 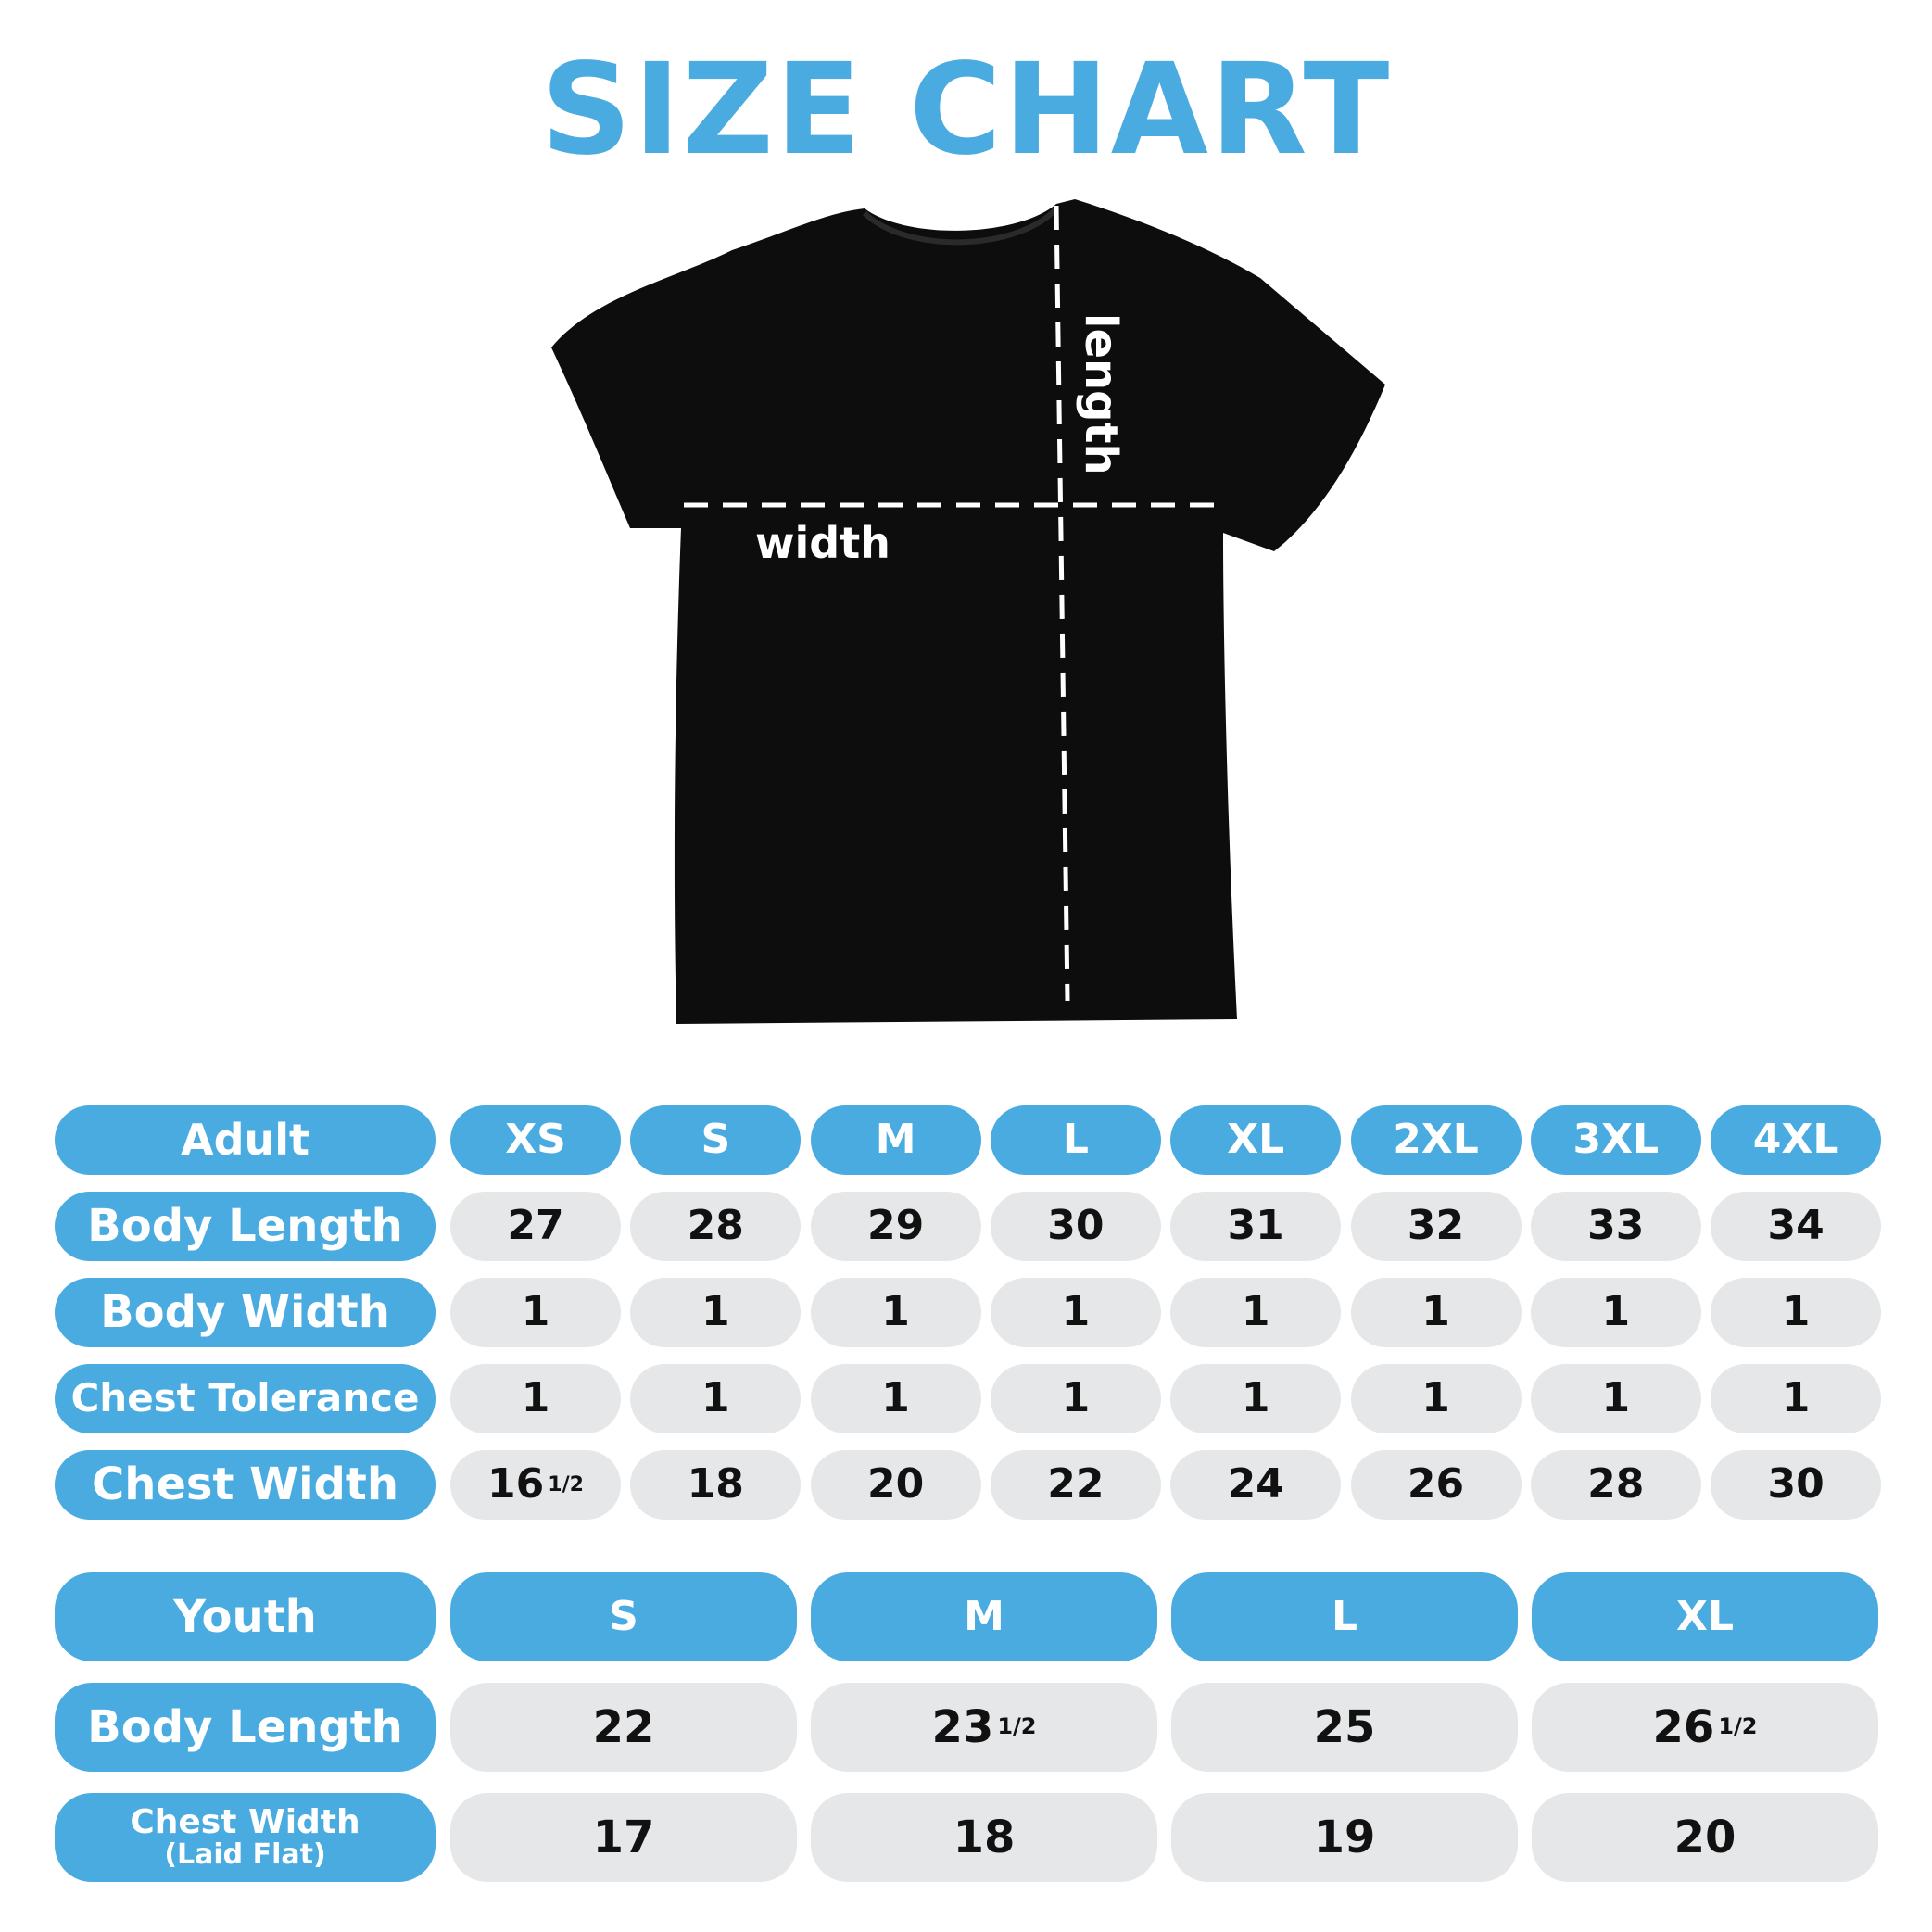 What do you see at coordinates (984, 1616) in the screenshot?
I see `youth-size-header: M` at bounding box center [984, 1616].